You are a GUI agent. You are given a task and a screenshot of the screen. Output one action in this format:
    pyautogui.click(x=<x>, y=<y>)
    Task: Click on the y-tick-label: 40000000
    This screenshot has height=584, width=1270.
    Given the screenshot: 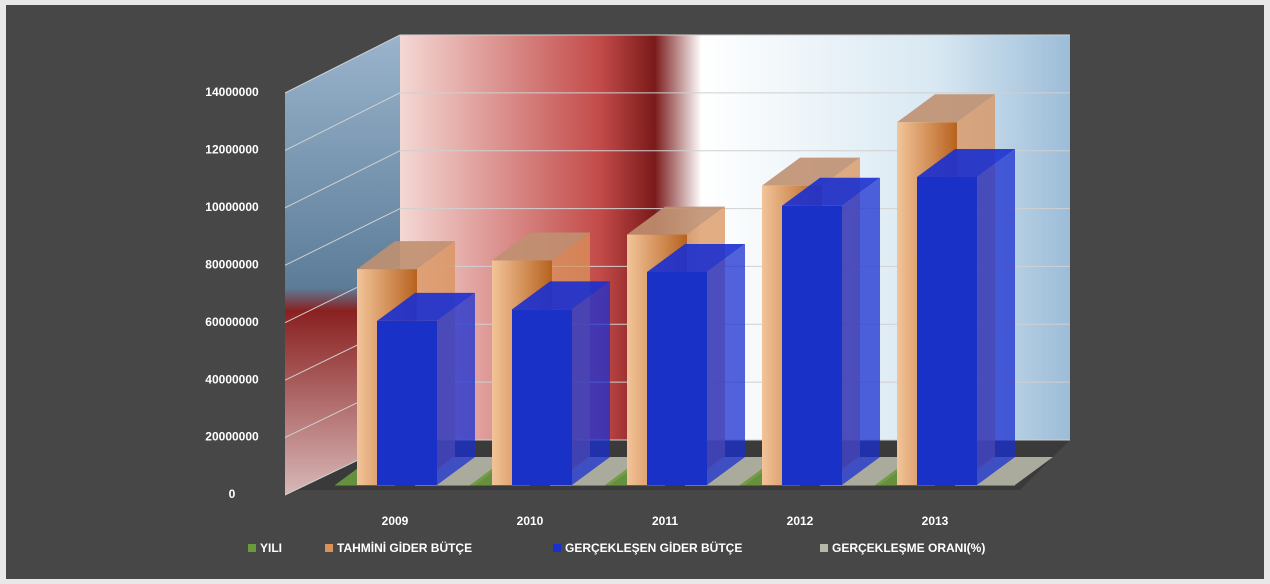 What is the action you would take?
    pyautogui.click(x=232, y=379)
    